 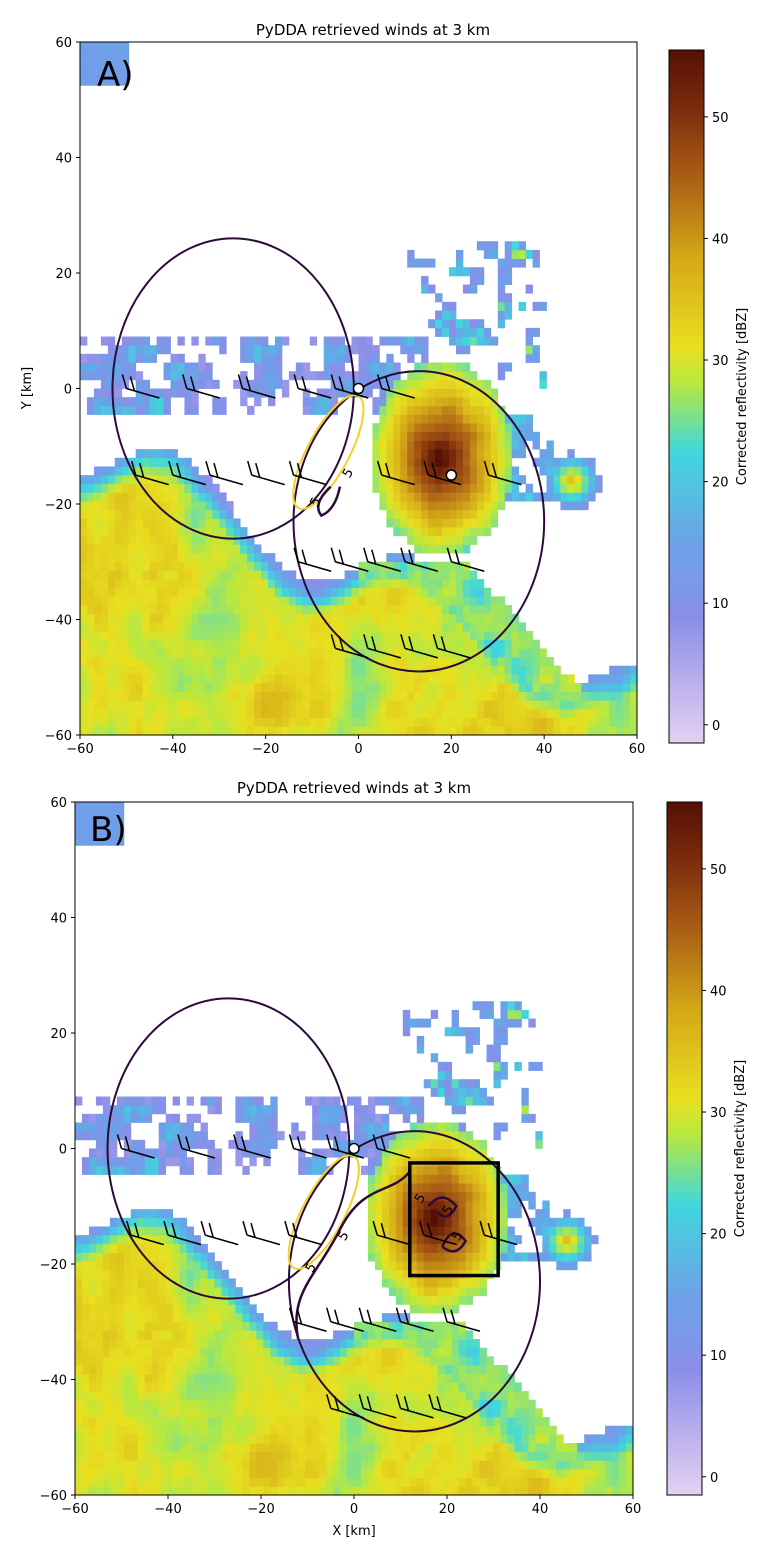 I want to click on wind-barb, so click(x=384, y=653).